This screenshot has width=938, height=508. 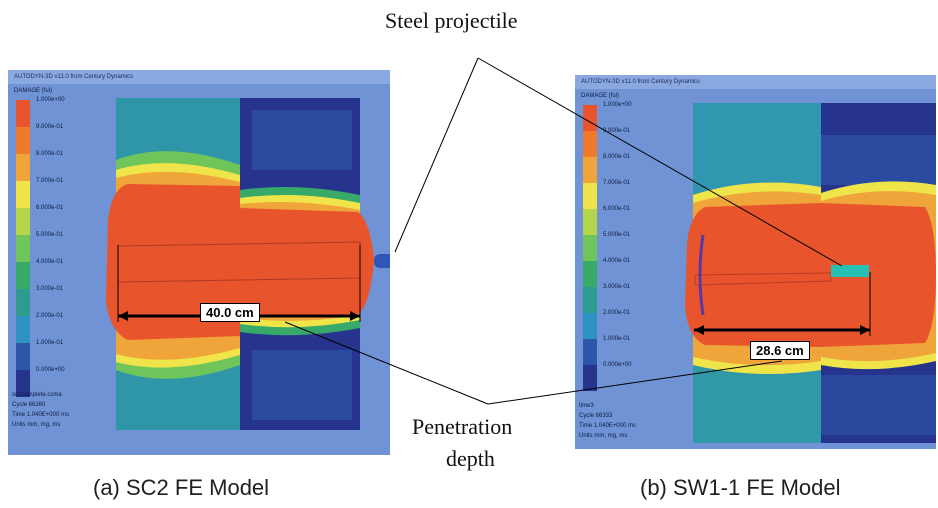 What do you see at coordinates (462, 426) in the screenshot?
I see `penetration-annotation-line1: Penetration` at bounding box center [462, 426].